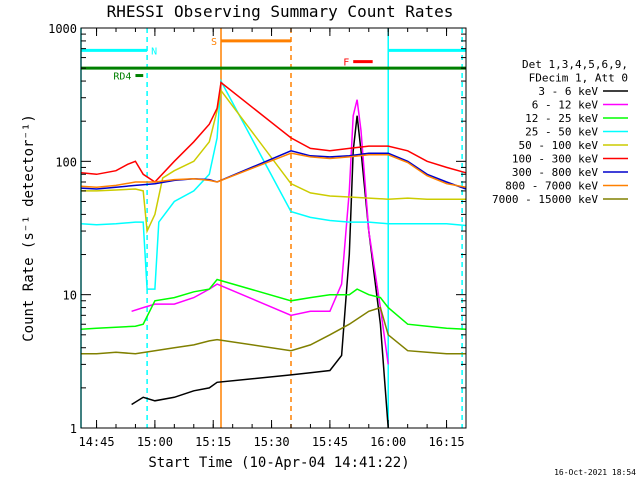 The width and height of the screenshot is (640, 480). Describe the element at coordinates (122, 77) in the screenshot. I see `state-bar-label-3: RD4` at that location.